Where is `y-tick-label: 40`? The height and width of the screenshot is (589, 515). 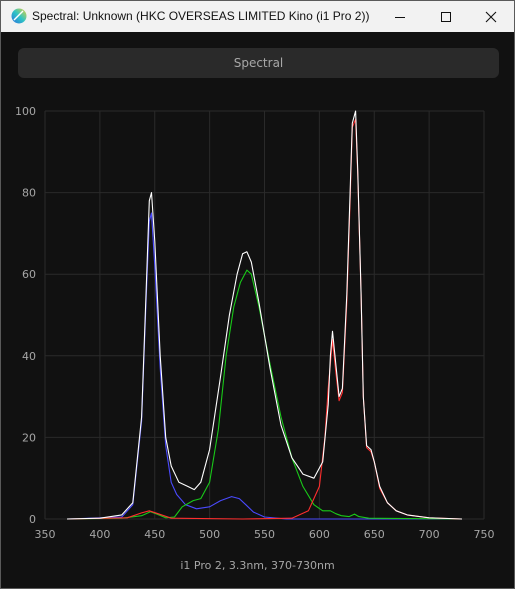 y-tick-label: 40 is located at coordinates (29, 356).